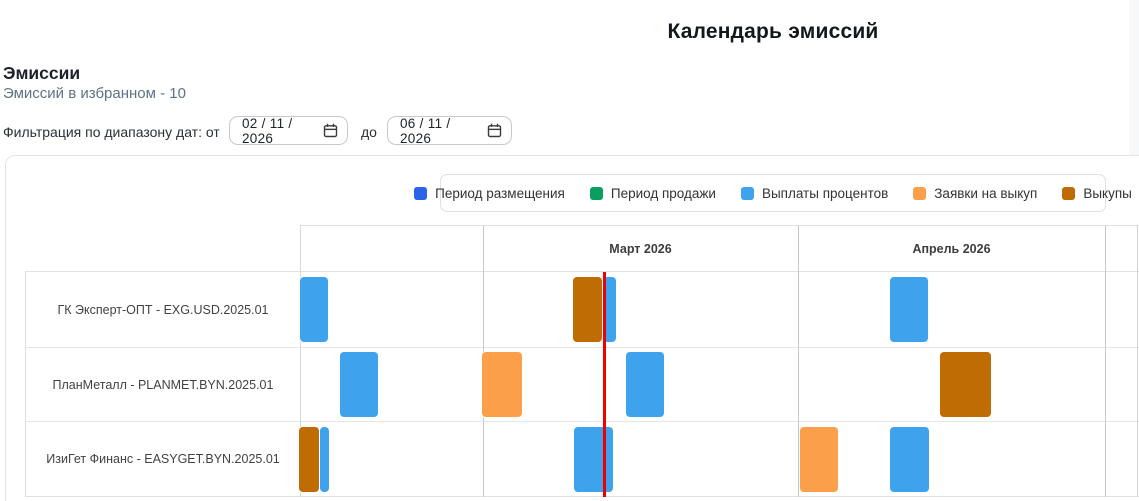 Image resolution: width=1139 pixels, height=501 pixels. Describe the element at coordinates (94, 93) in the screenshot. I see `favorites-count-text: Эмиссий в избранном - 10` at that location.